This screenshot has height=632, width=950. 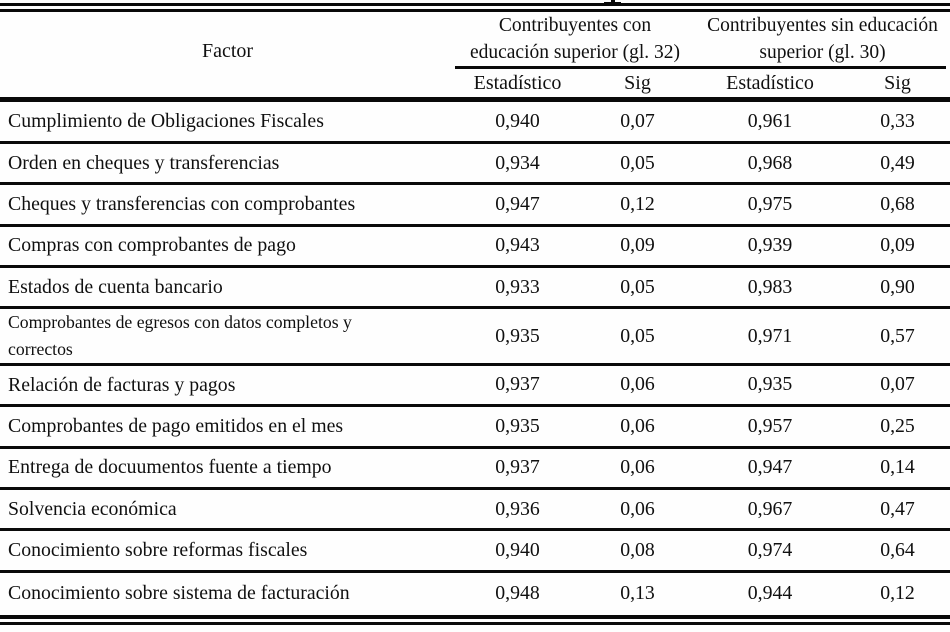 What do you see at coordinates (166, 121) in the screenshot?
I see `factor-cell: Cumplimiento de Obligaciones Fiscales` at bounding box center [166, 121].